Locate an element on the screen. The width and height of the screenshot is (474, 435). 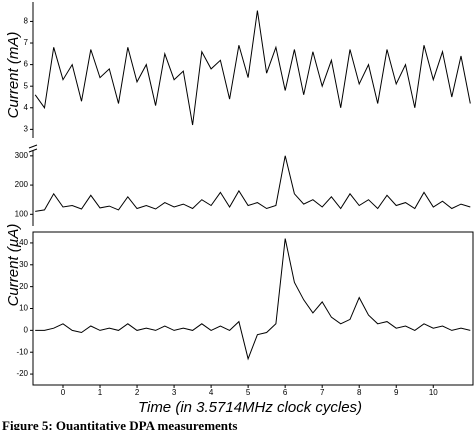
y-tick-label: 300 is located at coordinates (22, 155).